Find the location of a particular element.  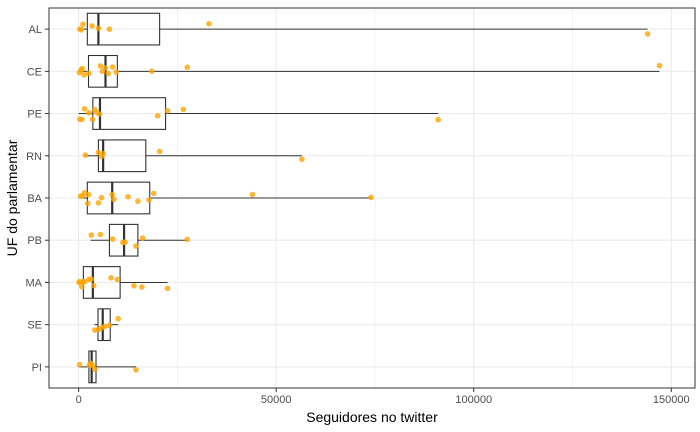

x-tick-label: 50000 is located at coordinates (276, 400).